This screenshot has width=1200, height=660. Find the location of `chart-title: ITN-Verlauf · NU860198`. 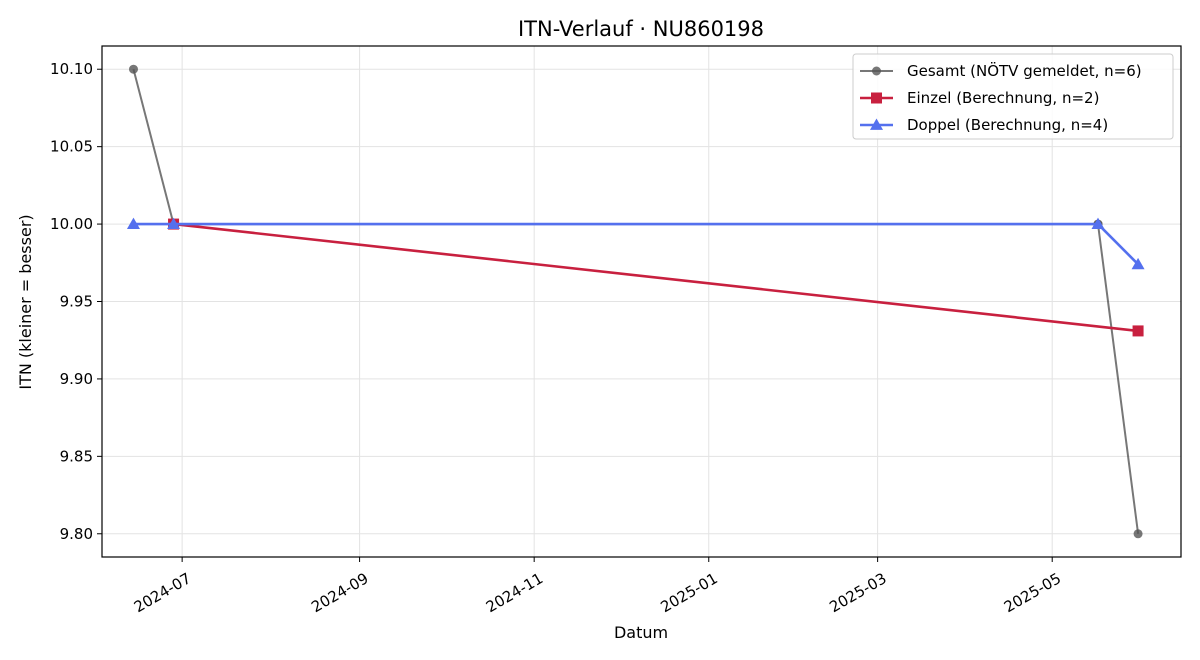

chart-title: ITN-Verlauf · NU860198 is located at coordinates (641, 29).